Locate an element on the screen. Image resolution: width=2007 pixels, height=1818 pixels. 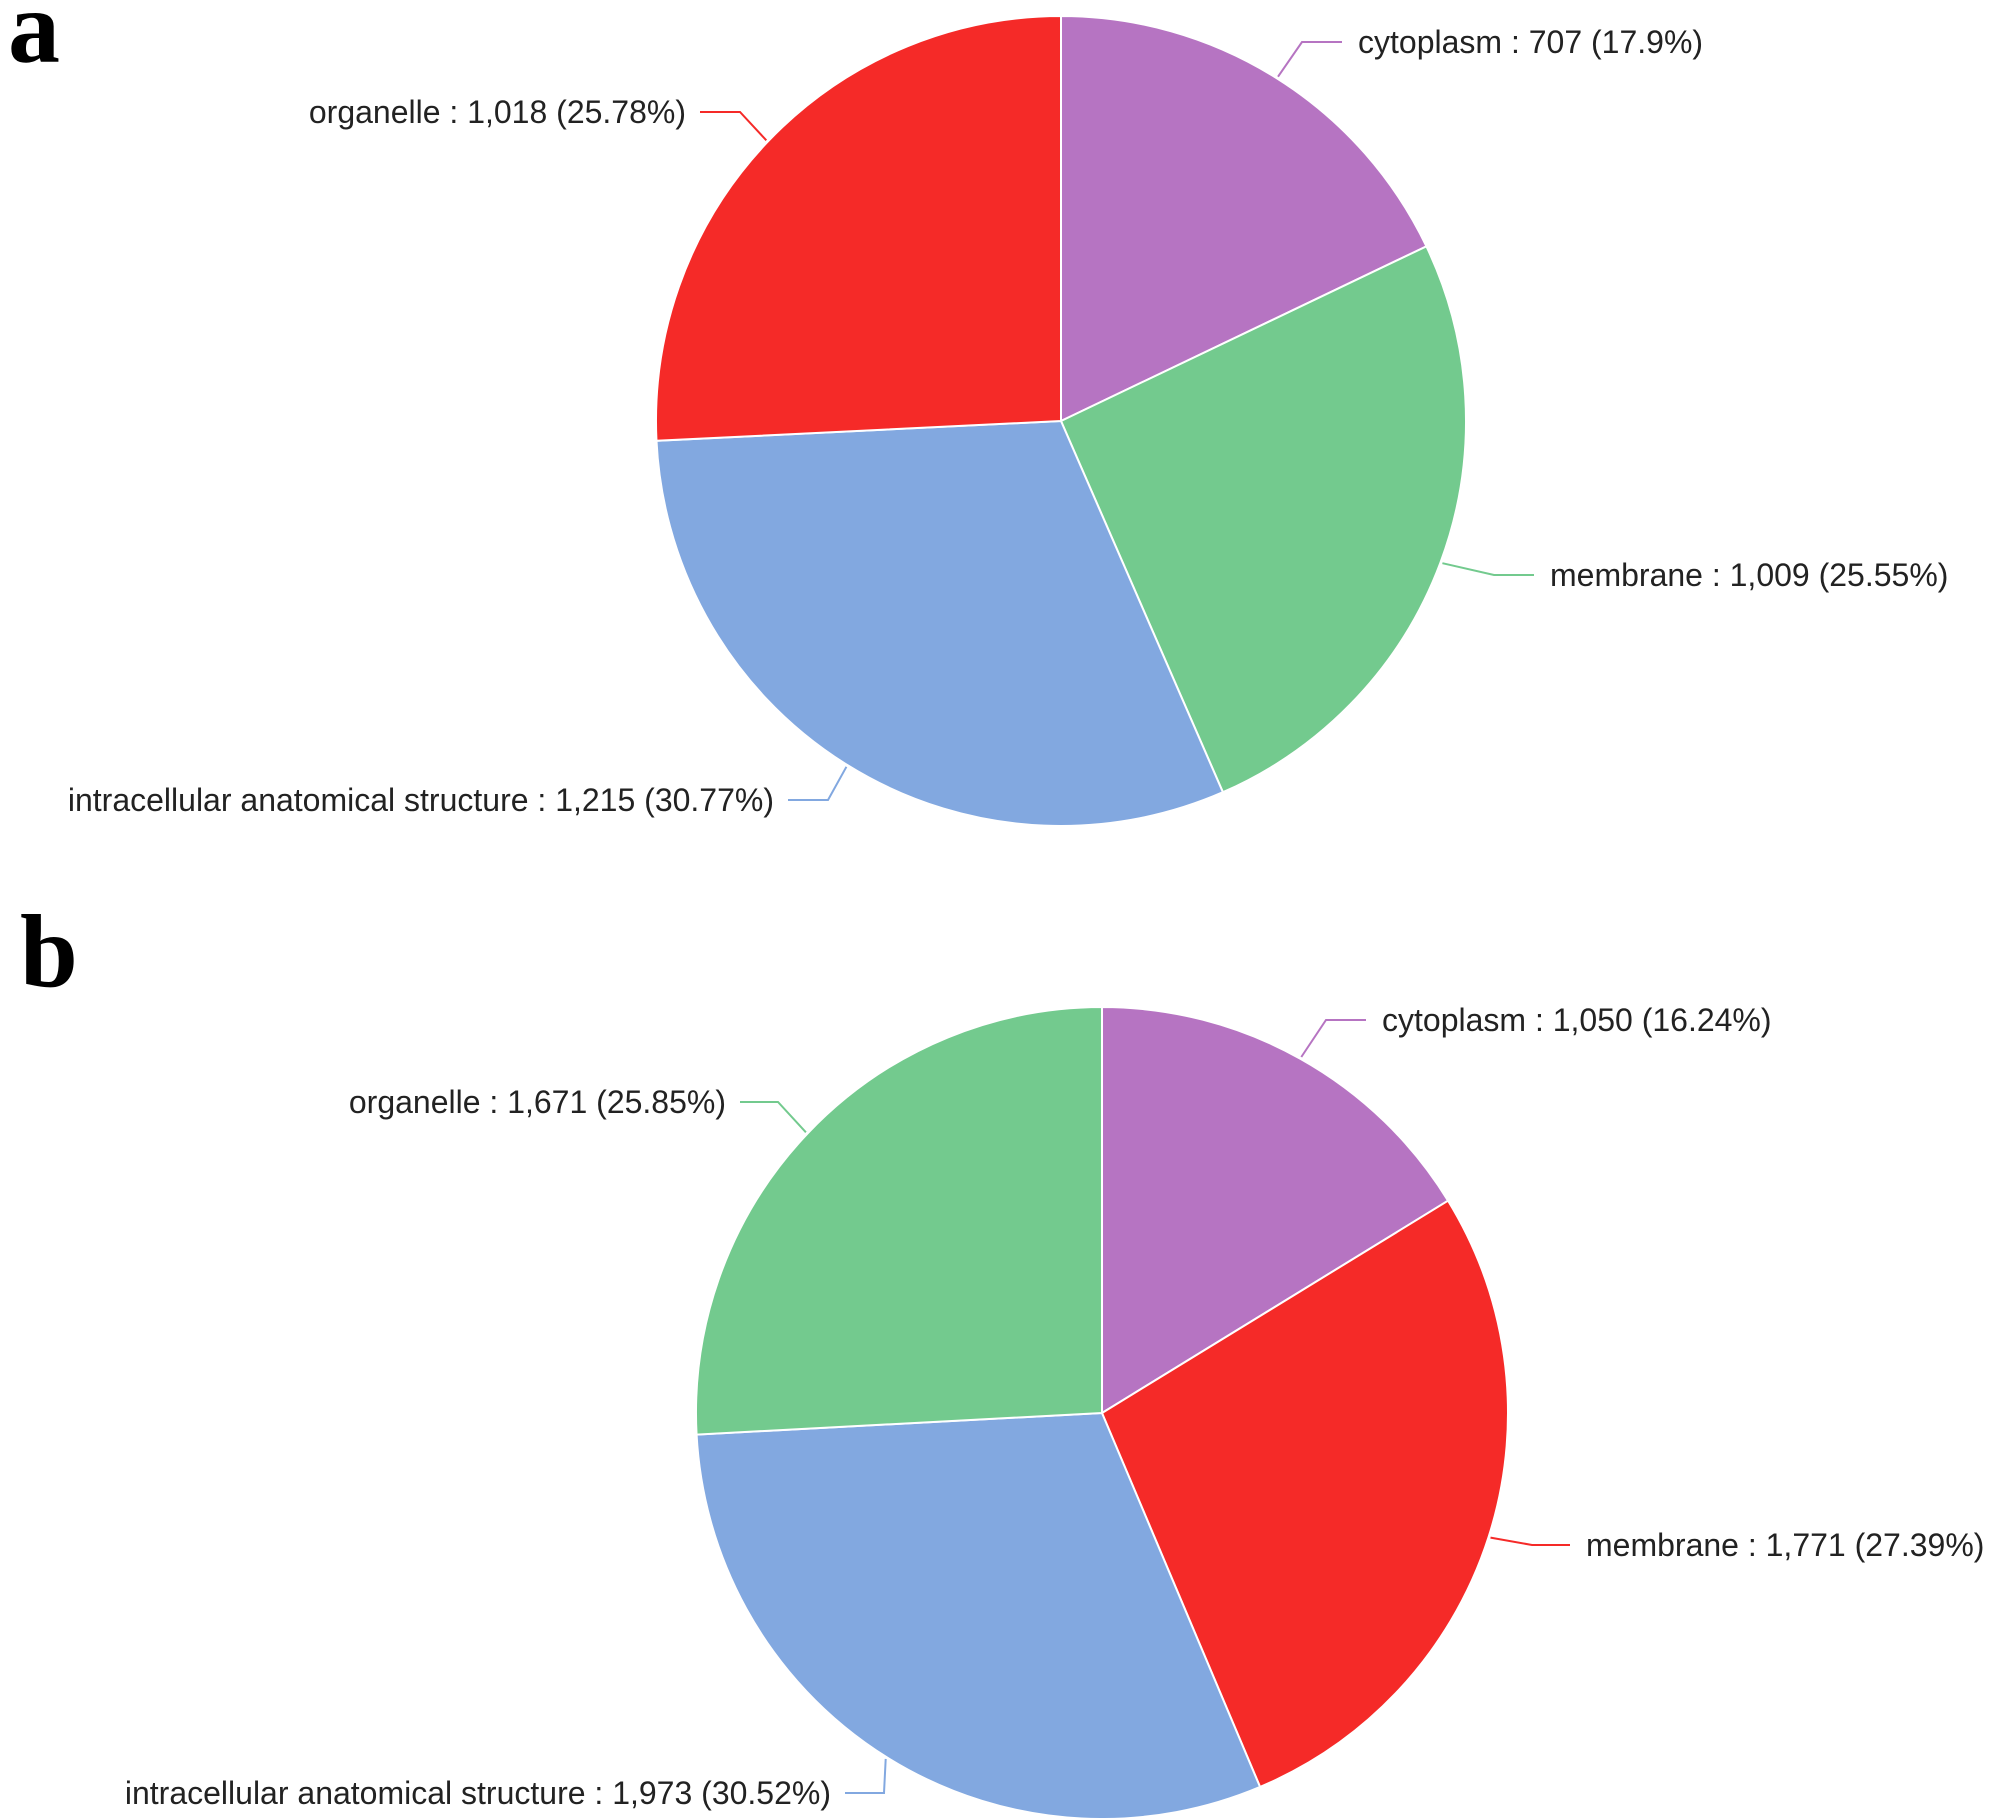
panel-label-a: a is located at coordinates (34, 42).